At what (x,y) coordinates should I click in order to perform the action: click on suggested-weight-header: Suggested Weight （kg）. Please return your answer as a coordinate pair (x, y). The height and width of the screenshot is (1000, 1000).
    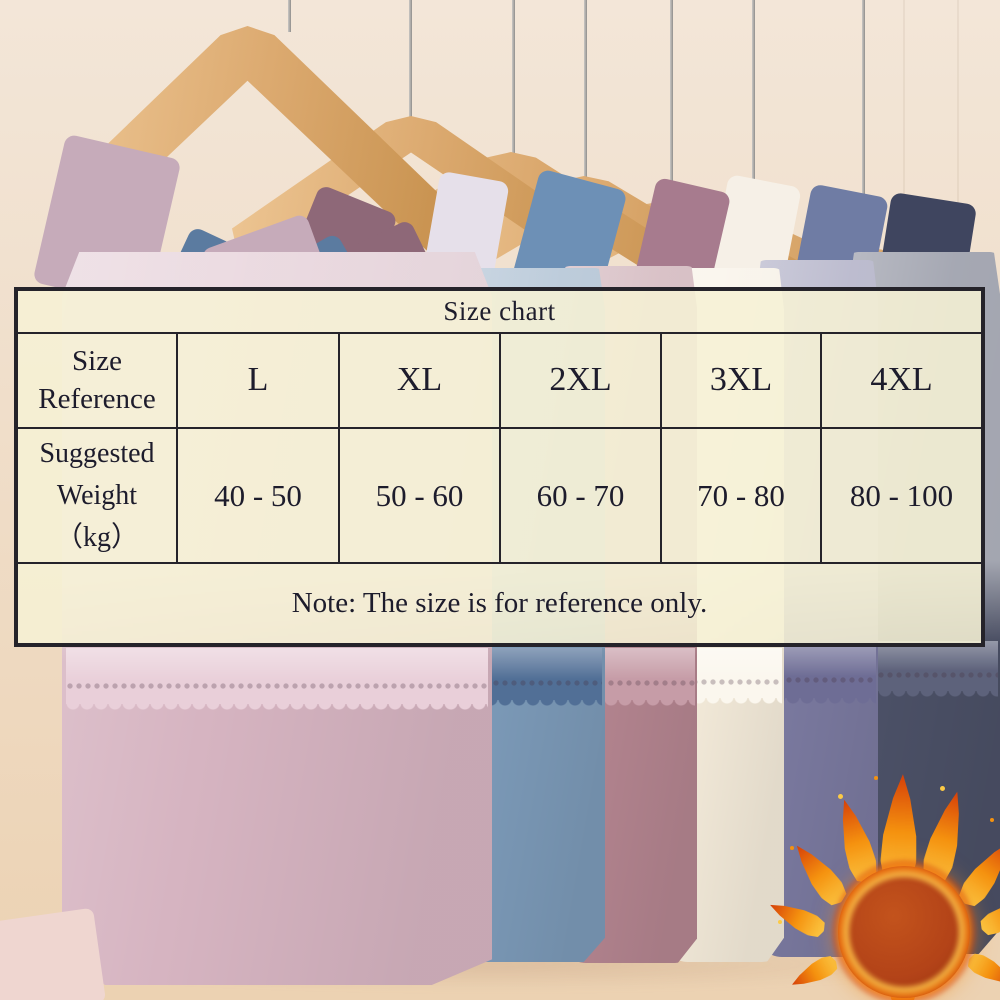
    Looking at the image, I should click on (97, 495).